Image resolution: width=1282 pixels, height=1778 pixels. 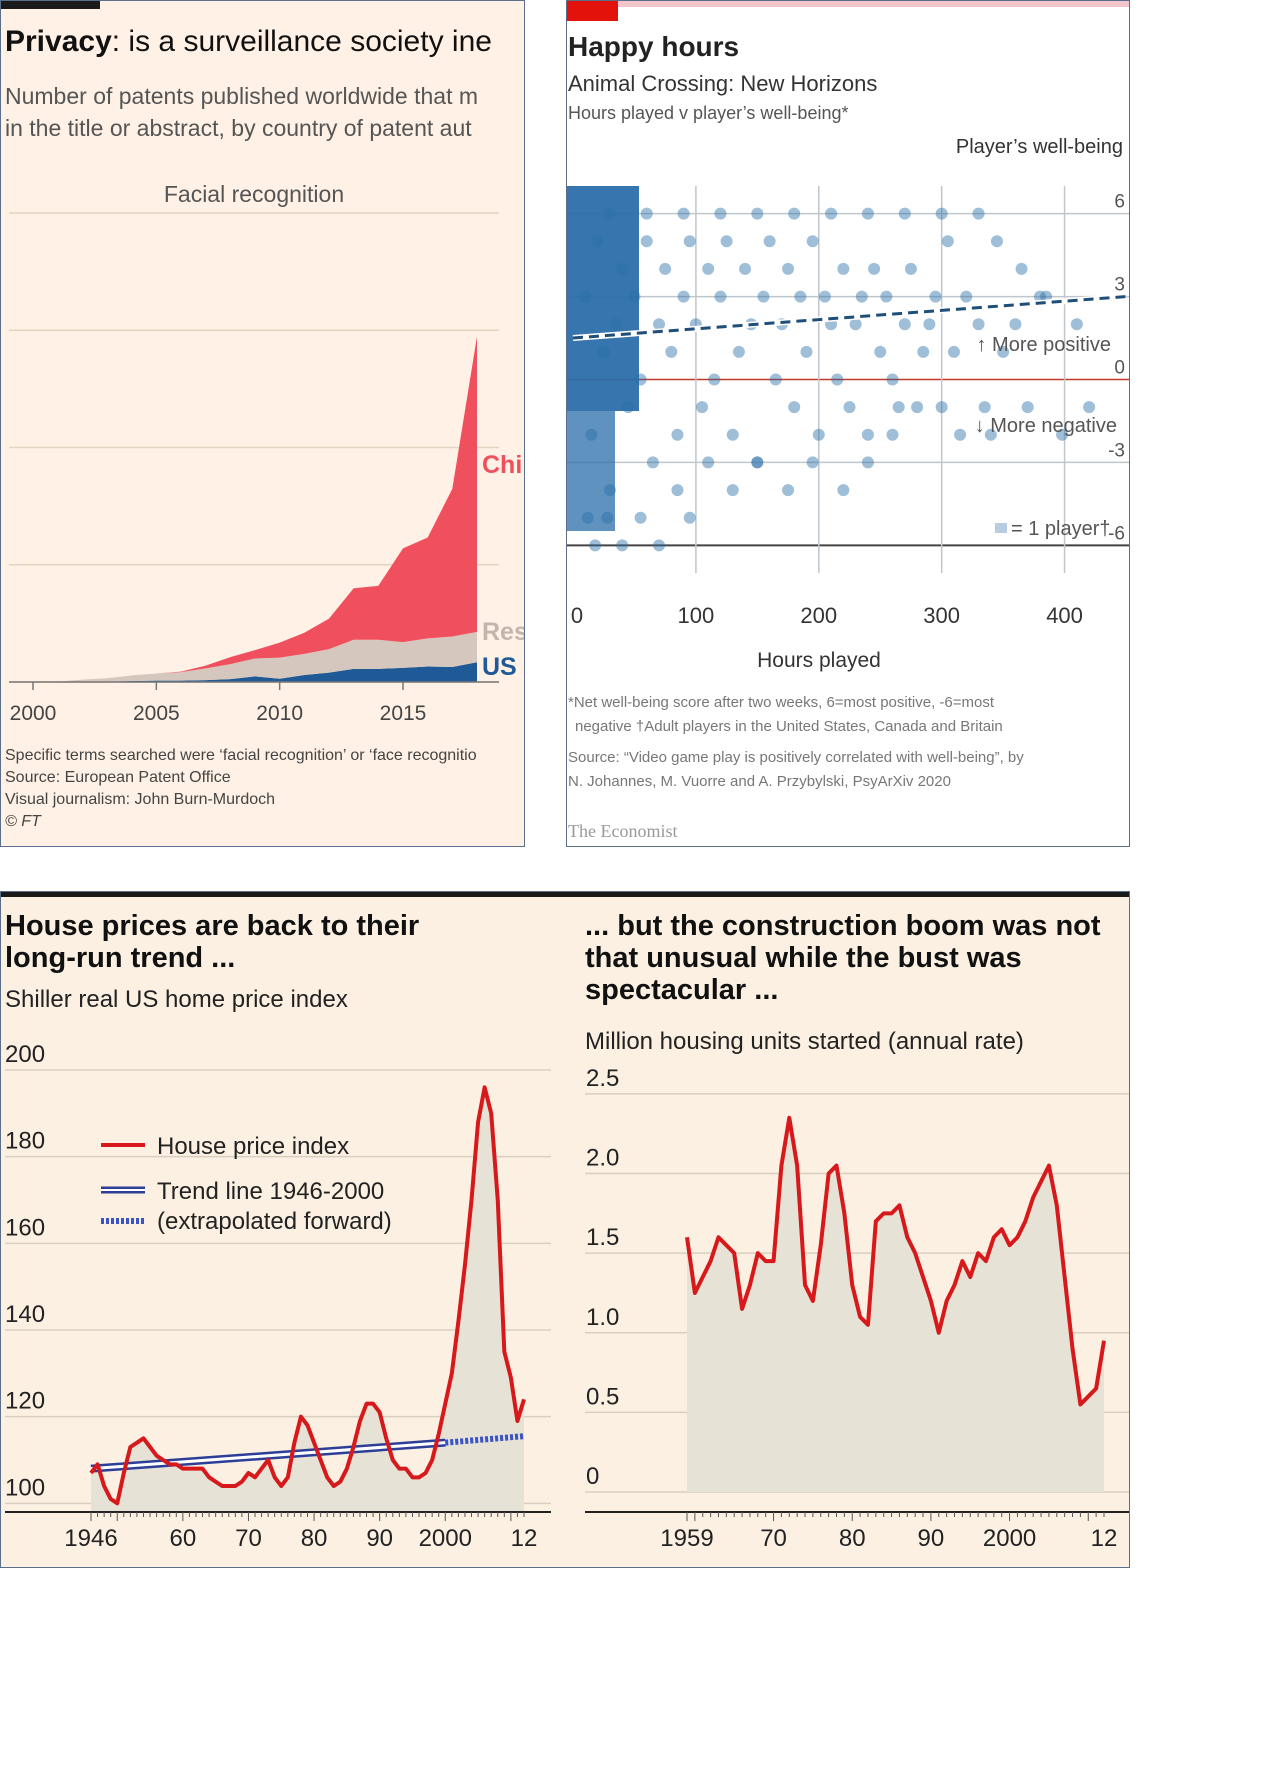 I want to click on house-price-line, so click(x=307, y=1295).